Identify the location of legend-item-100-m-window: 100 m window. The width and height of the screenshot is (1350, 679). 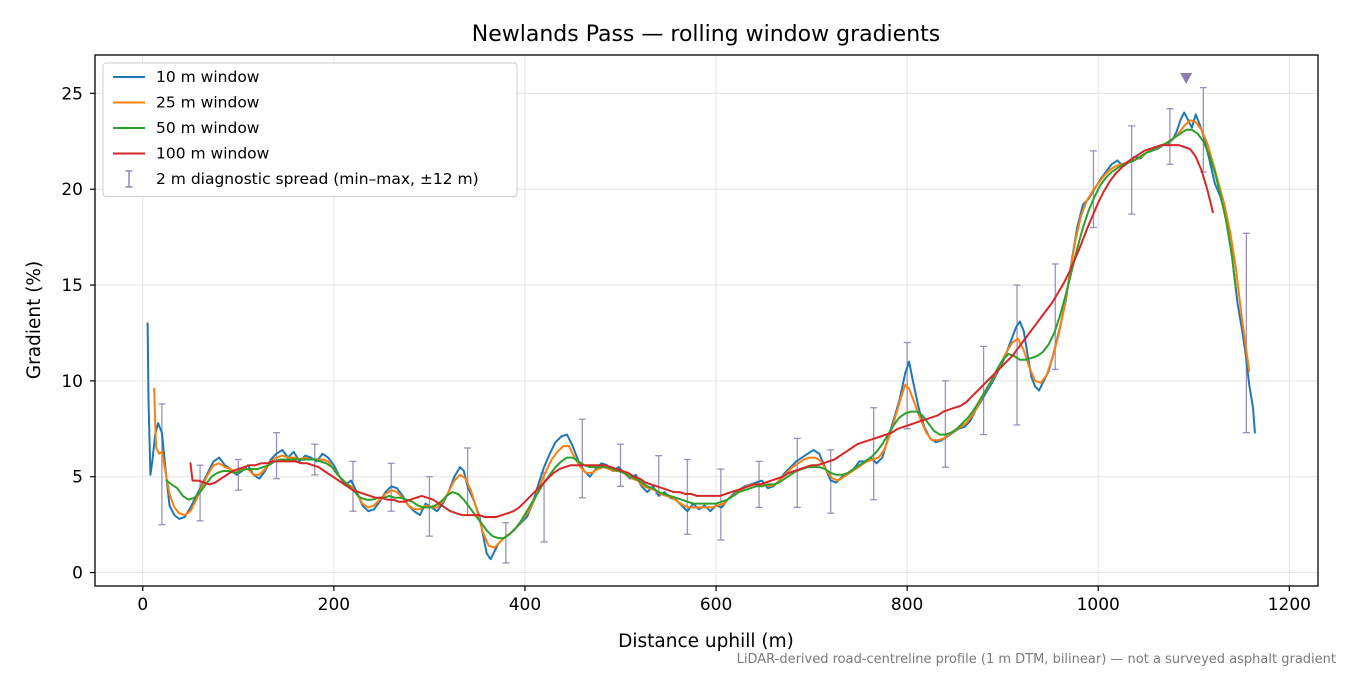
(191, 154).